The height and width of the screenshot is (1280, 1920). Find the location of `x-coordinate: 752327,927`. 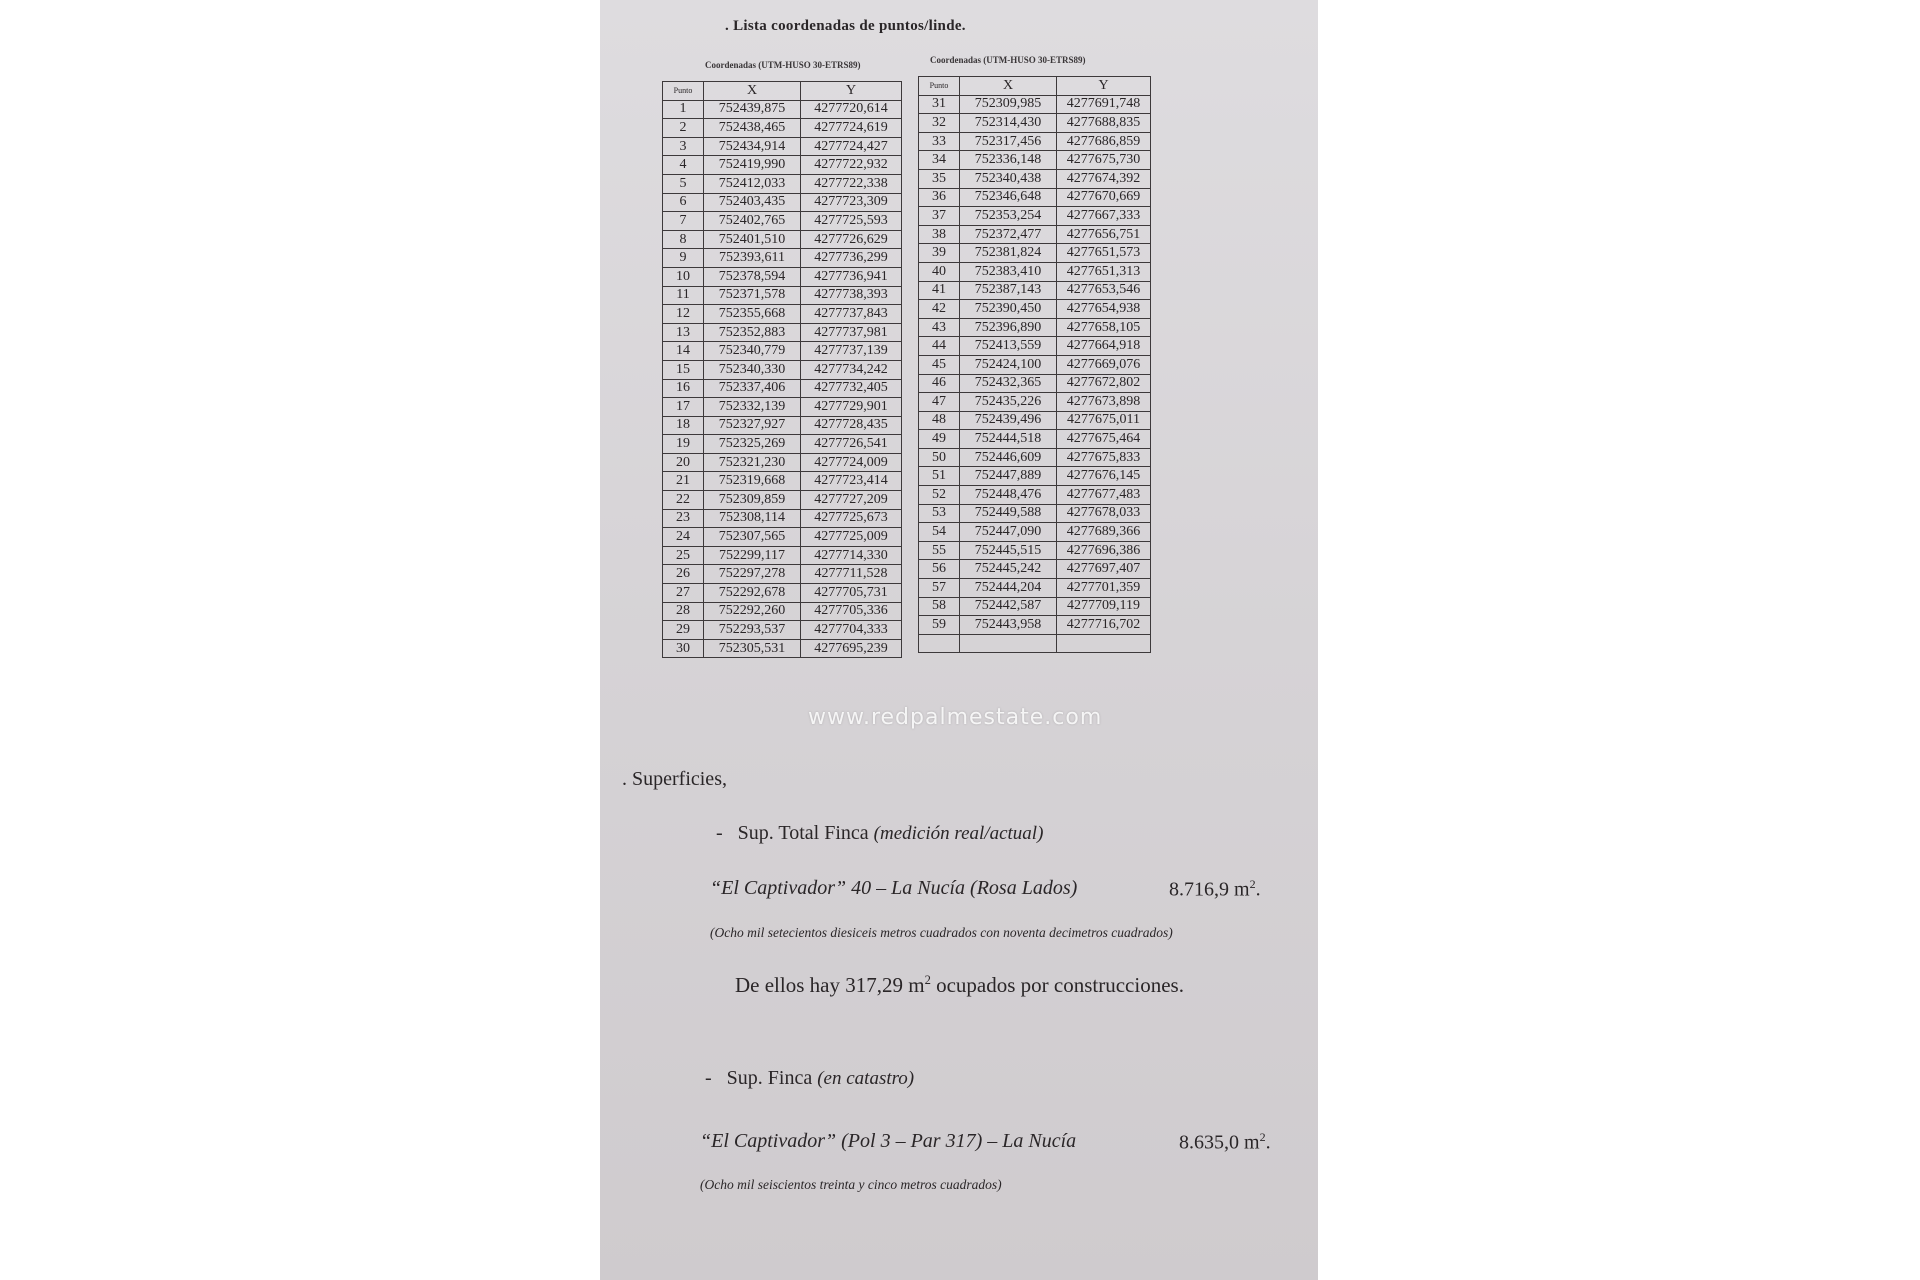

x-coordinate: 752327,927 is located at coordinates (752, 425).